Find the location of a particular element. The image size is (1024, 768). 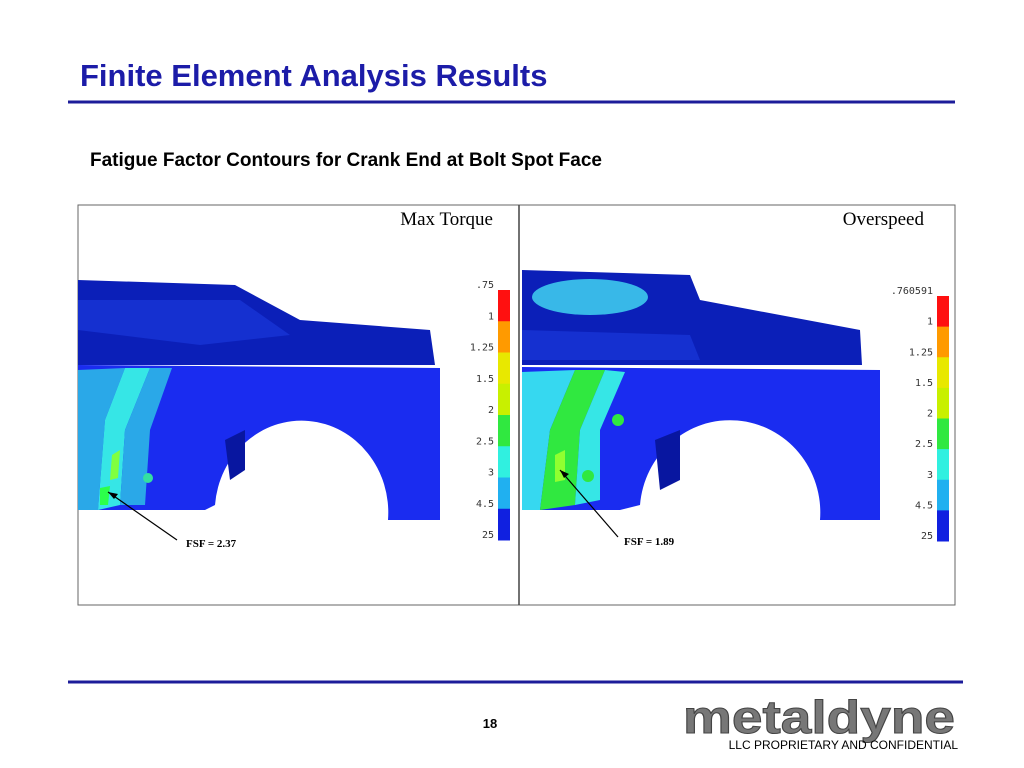

annotation: FSF = 2.37 is located at coordinates (211, 544).